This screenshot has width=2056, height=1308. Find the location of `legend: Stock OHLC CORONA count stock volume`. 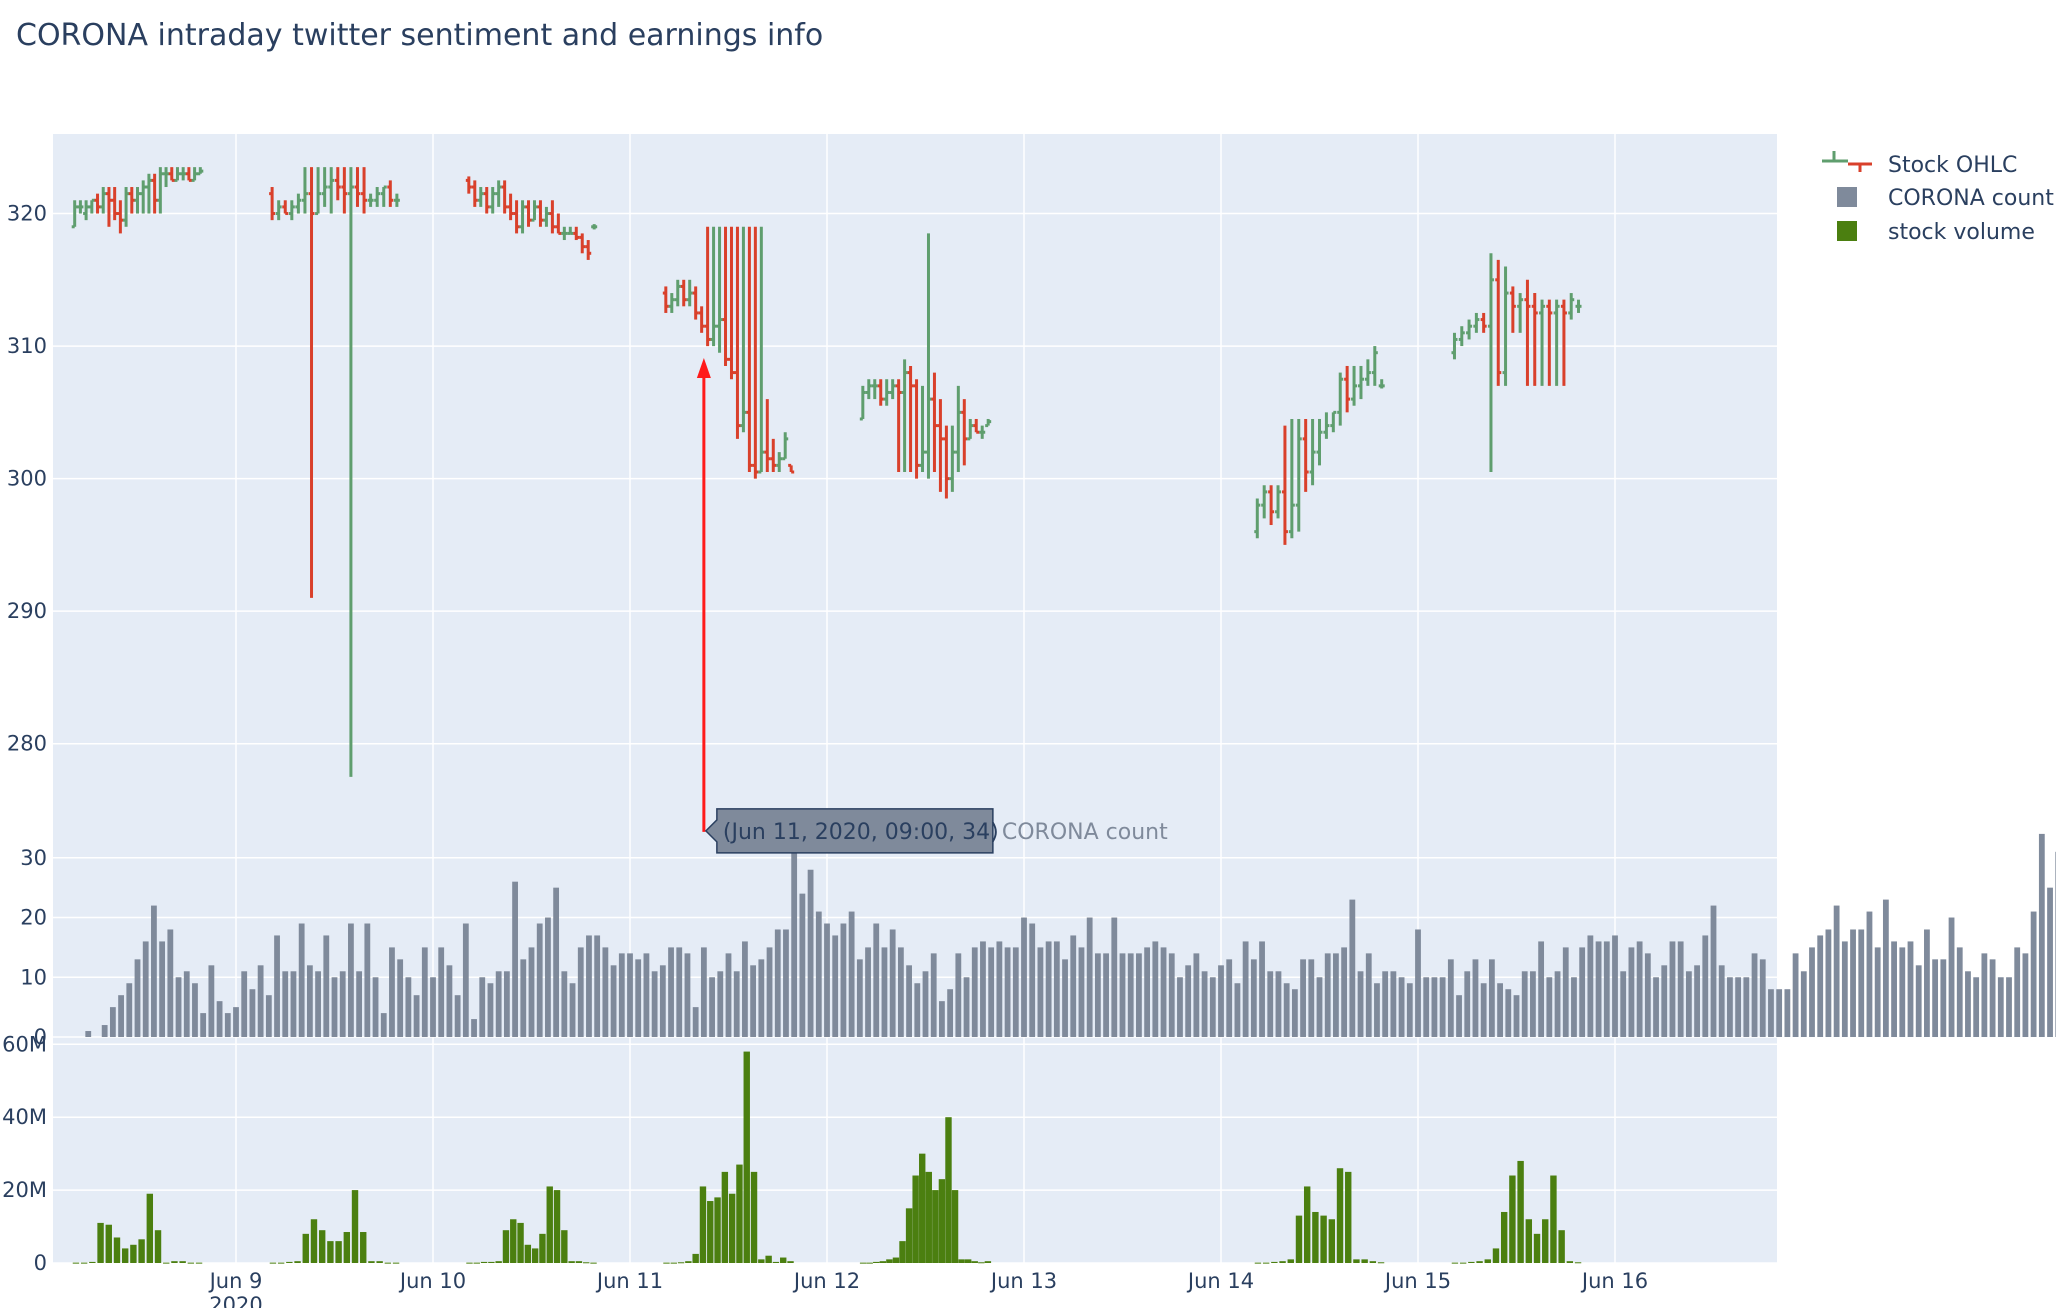

legend: Stock OHLC CORONA count stock volume is located at coordinates (1938, 198).